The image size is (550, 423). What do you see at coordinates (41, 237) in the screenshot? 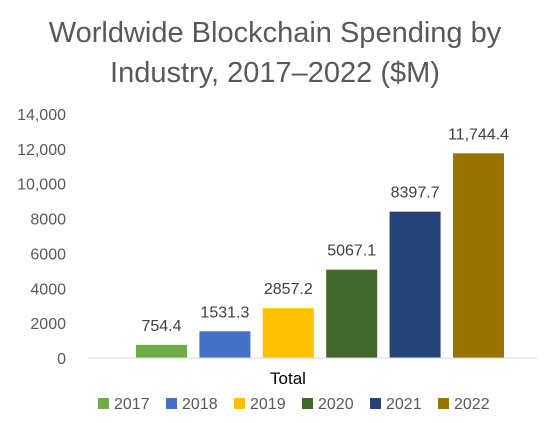
I see `y-axis: 0 2000 4000 6000 8000 10,000 12,000 14,000` at bounding box center [41, 237].